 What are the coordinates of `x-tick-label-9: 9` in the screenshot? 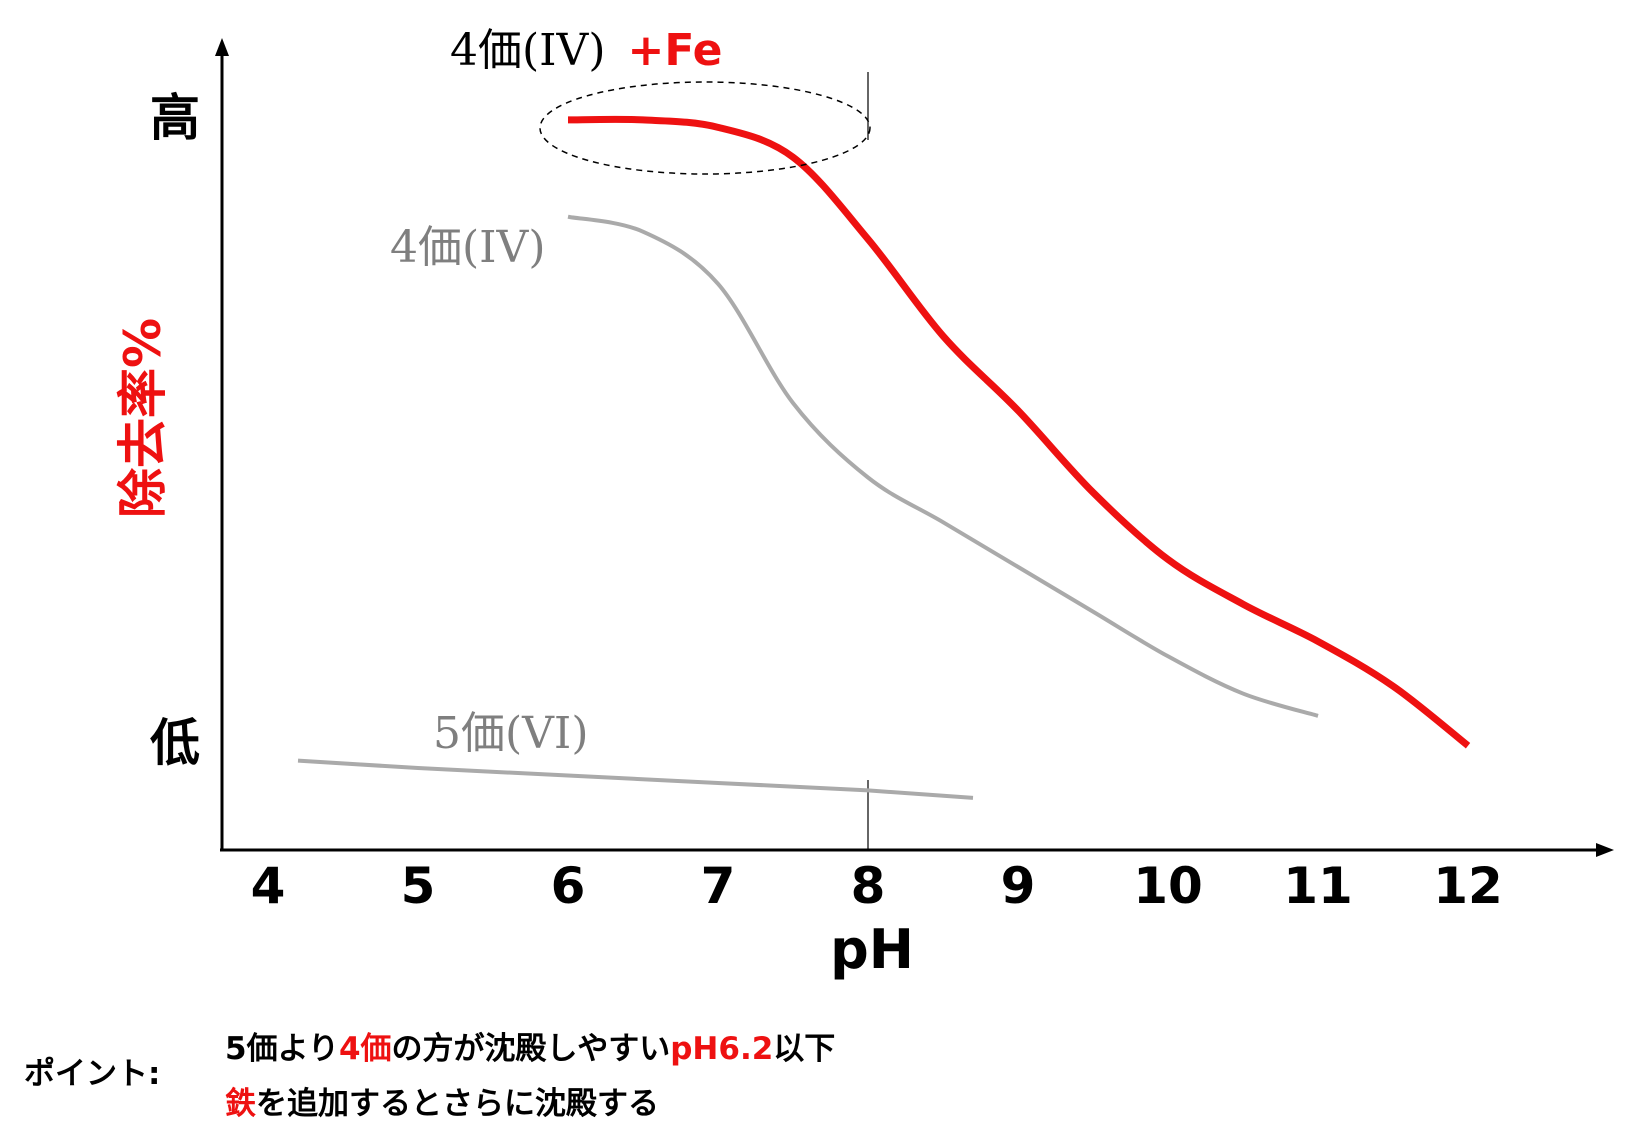 It's located at (1018, 886).